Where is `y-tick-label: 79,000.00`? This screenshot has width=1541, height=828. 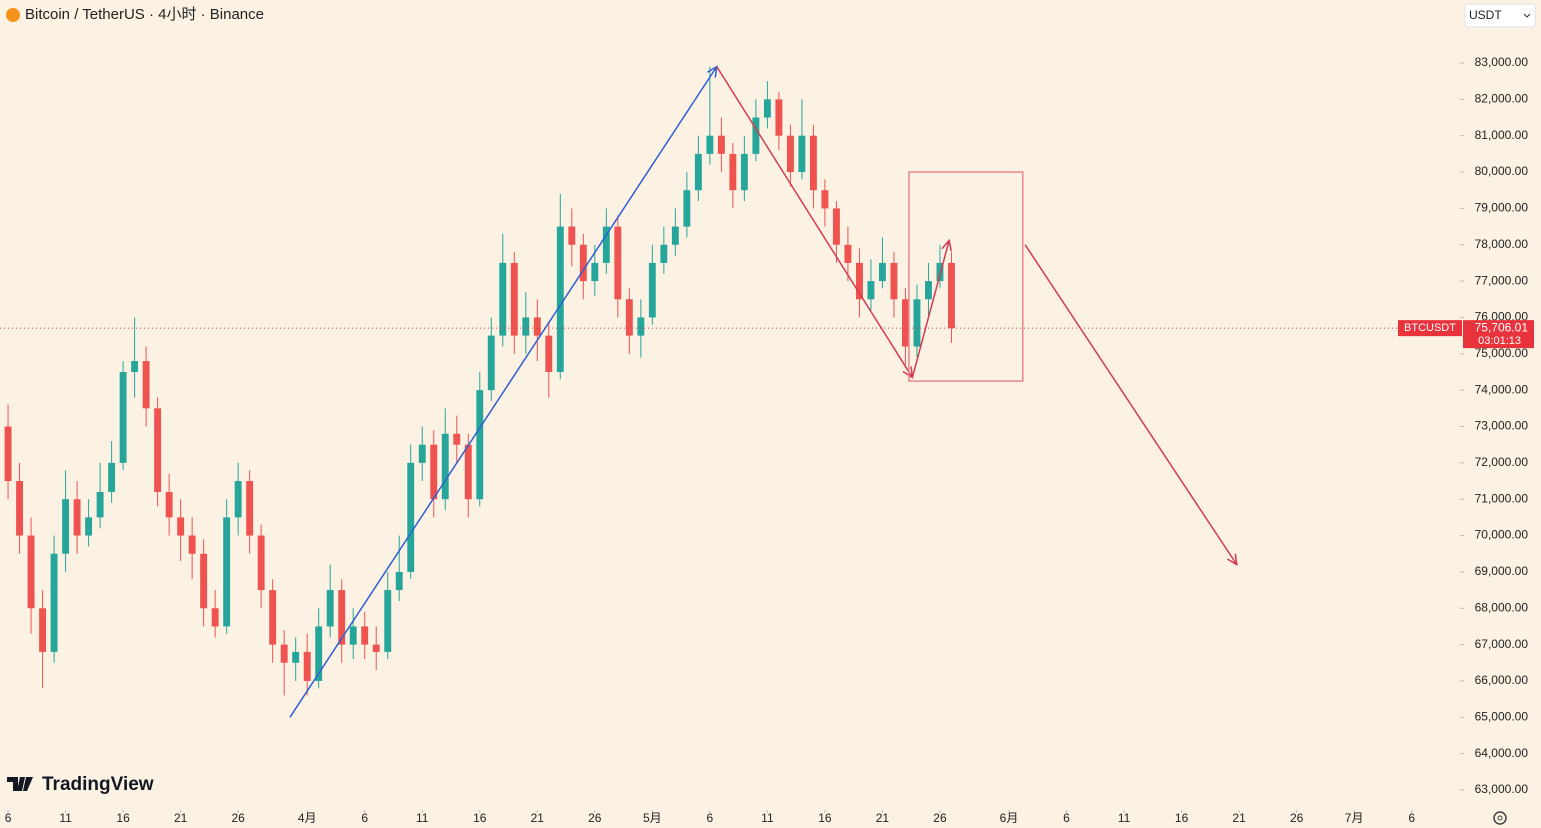 y-tick-label: 79,000.00 is located at coordinates (1502, 208).